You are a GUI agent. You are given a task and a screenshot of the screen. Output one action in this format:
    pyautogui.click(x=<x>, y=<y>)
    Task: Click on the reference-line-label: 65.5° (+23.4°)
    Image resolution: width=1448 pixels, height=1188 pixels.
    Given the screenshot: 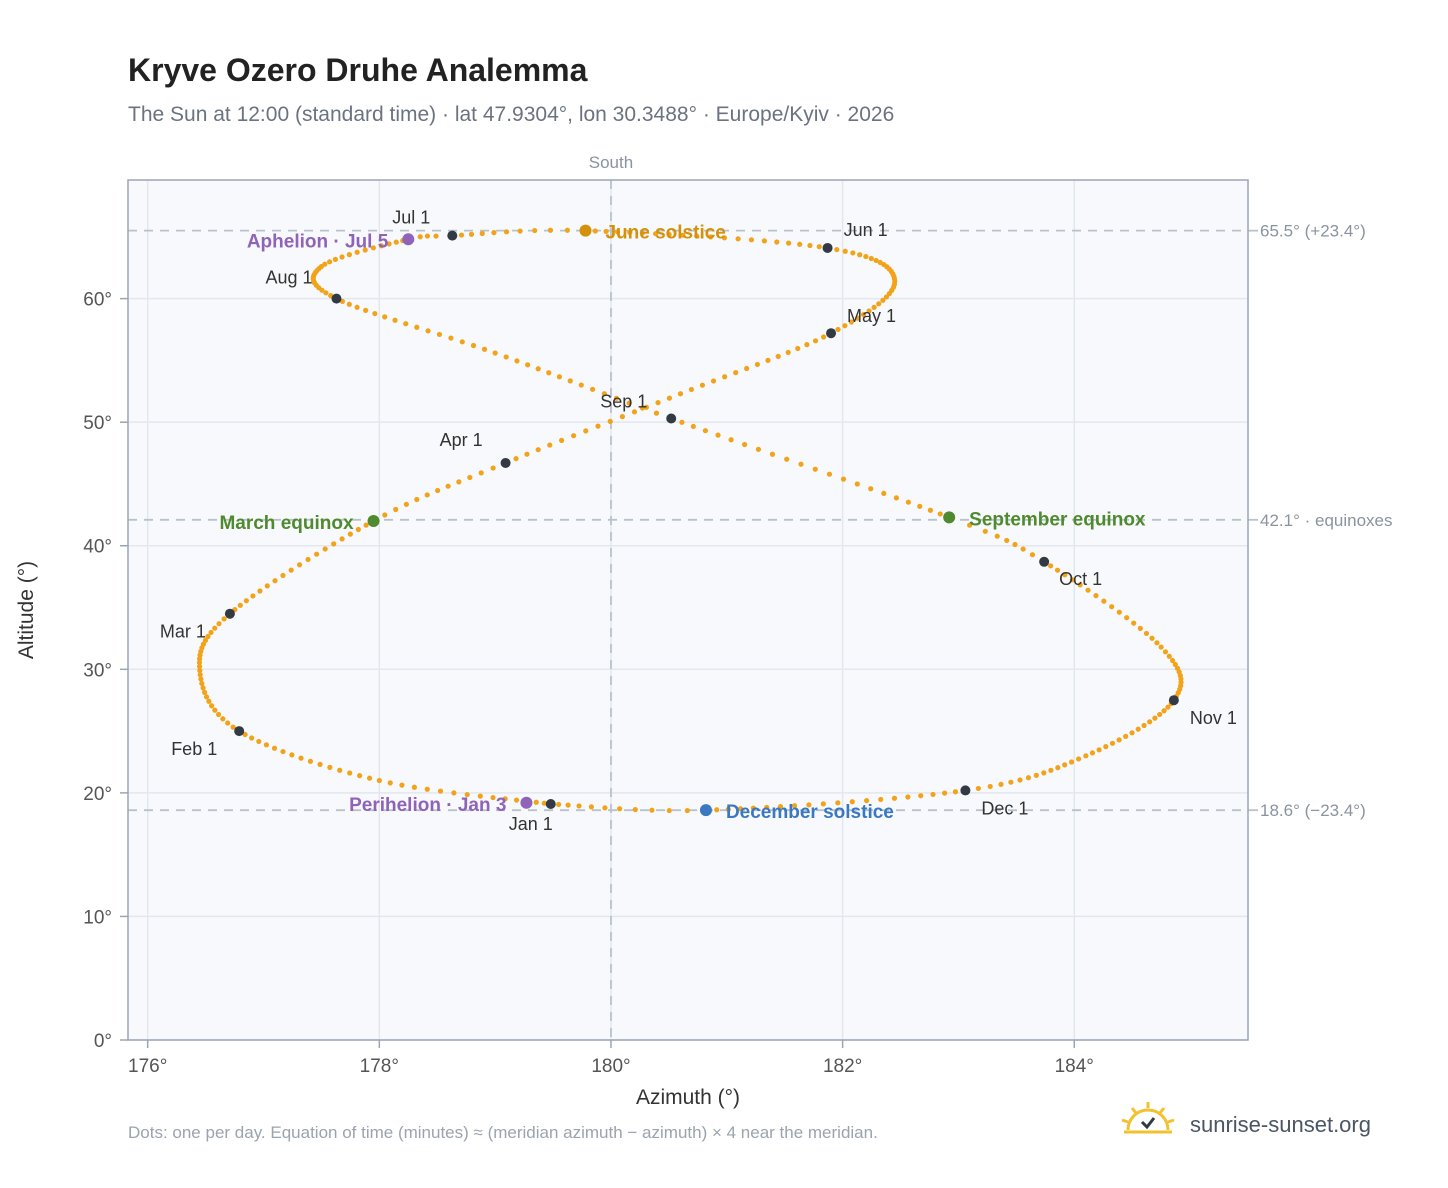 What is the action you would take?
    pyautogui.click(x=1313, y=231)
    